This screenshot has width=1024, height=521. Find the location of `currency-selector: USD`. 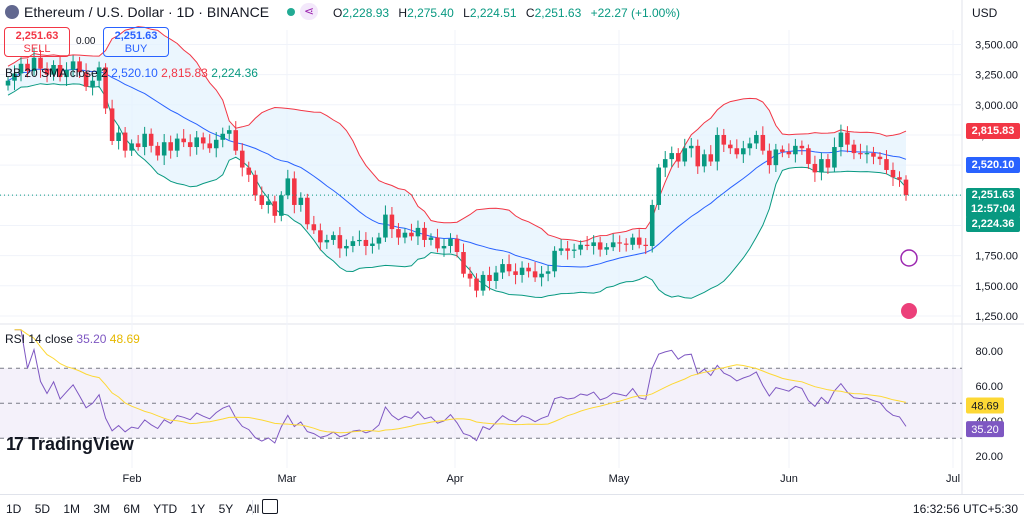

currency-selector: USD is located at coordinates (985, 13).